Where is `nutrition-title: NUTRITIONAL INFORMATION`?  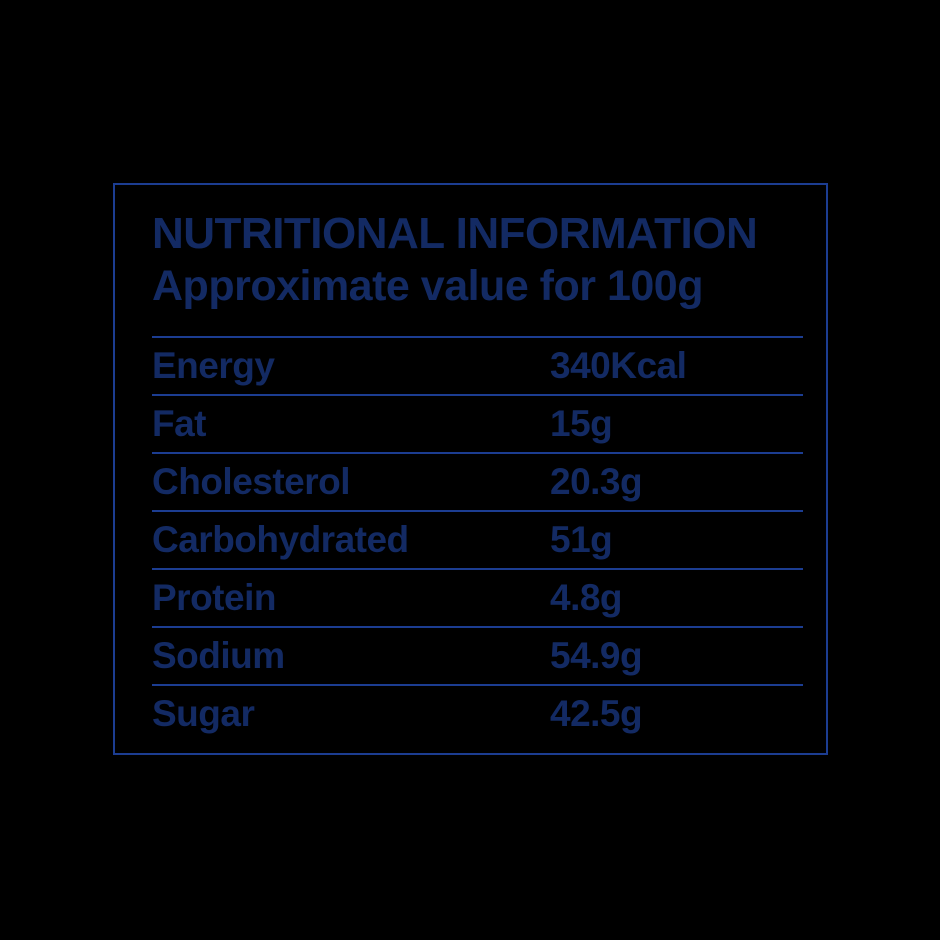 nutrition-title: NUTRITIONAL INFORMATION is located at coordinates (455, 233).